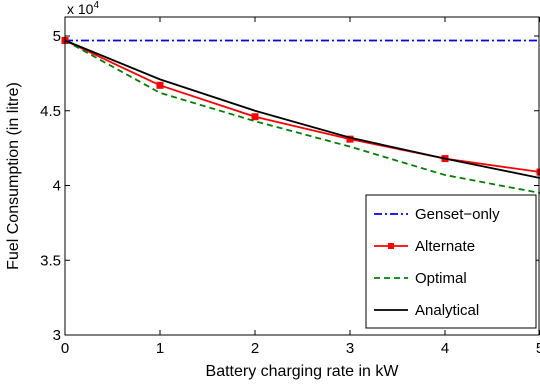 This screenshot has width=540, height=388. I want to click on legend-label-2: Optimal, so click(441, 278).